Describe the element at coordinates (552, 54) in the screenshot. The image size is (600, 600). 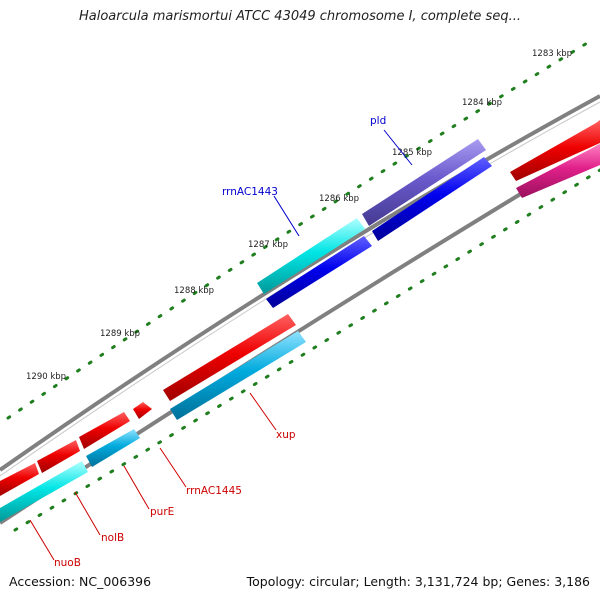
I see `tick-label: 1283 kbp` at that location.